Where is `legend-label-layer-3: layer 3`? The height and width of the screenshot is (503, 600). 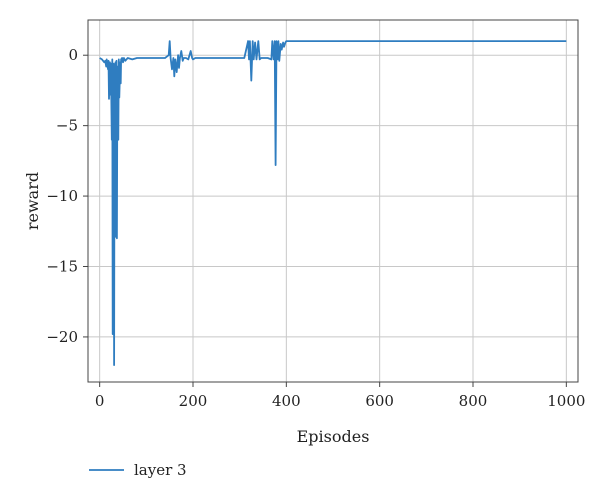
legend-label-layer-3: layer 3 is located at coordinates (160, 470).